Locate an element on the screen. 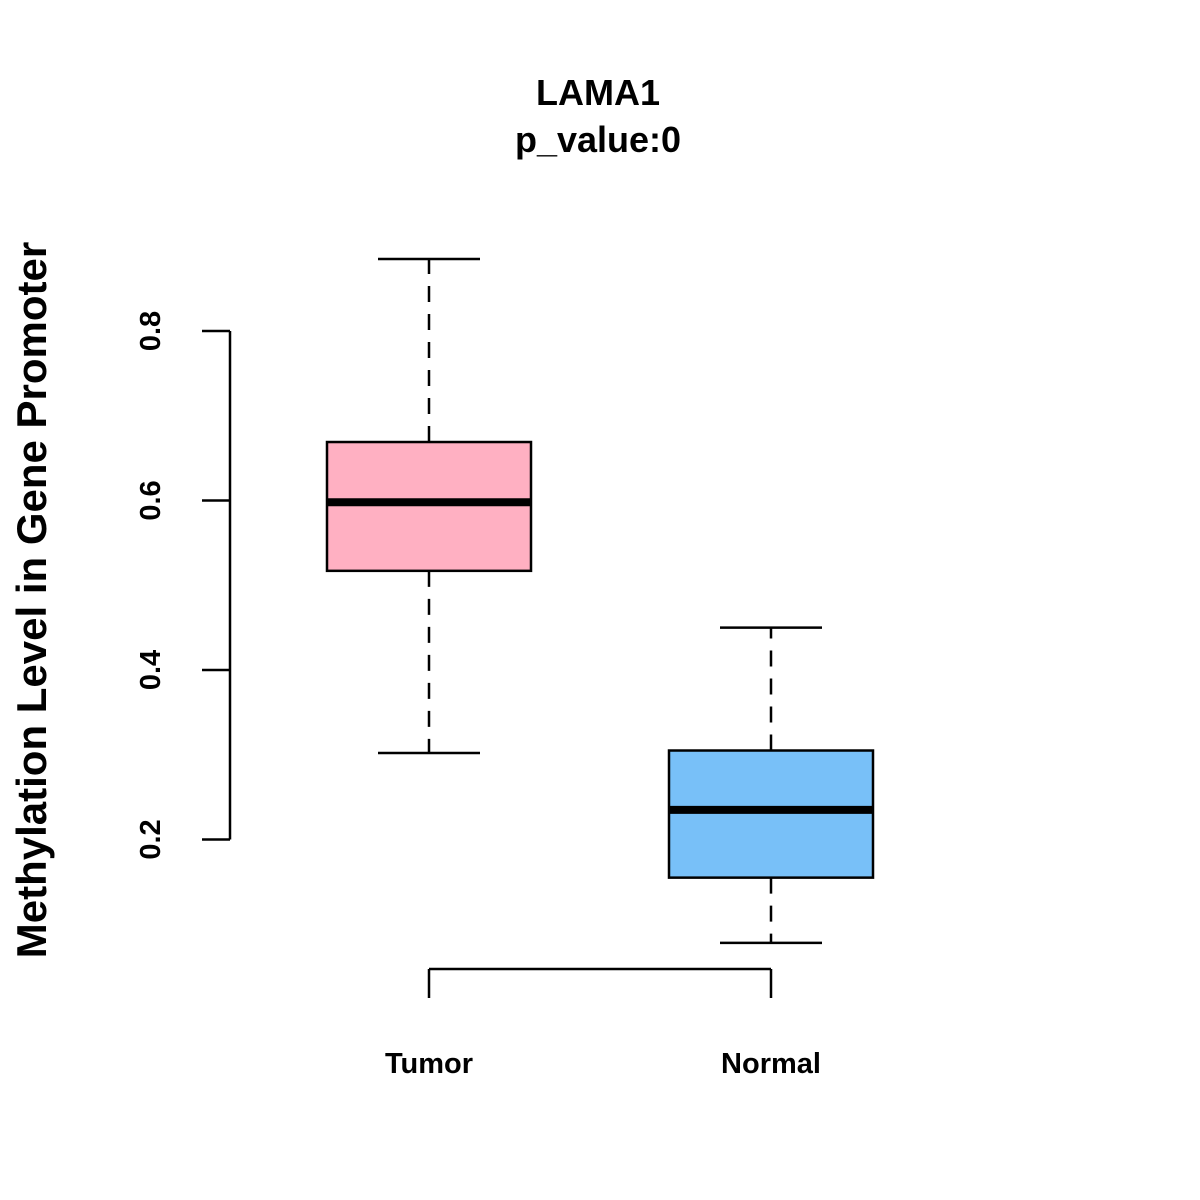 This screenshot has width=1200, height=1200. box-tumor is located at coordinates (429, 506).